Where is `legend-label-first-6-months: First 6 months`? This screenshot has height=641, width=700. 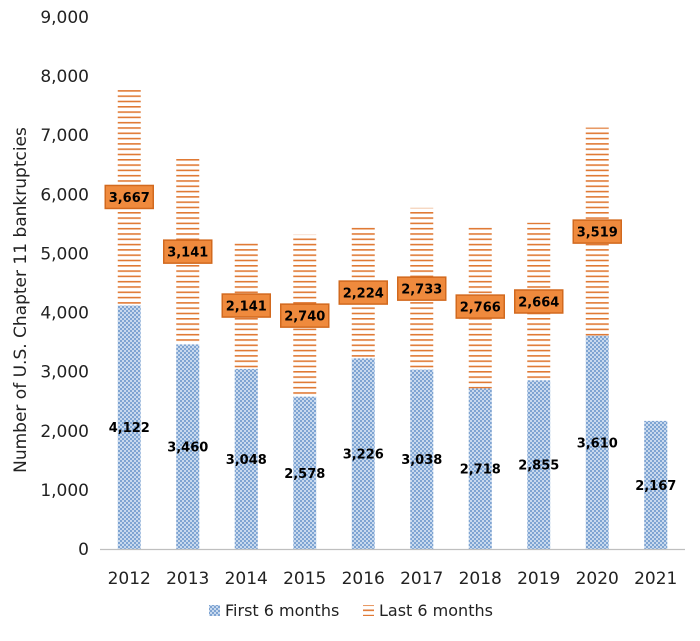 legend-label-first-6-months: First 6 months is located at coordinates (282, 610).